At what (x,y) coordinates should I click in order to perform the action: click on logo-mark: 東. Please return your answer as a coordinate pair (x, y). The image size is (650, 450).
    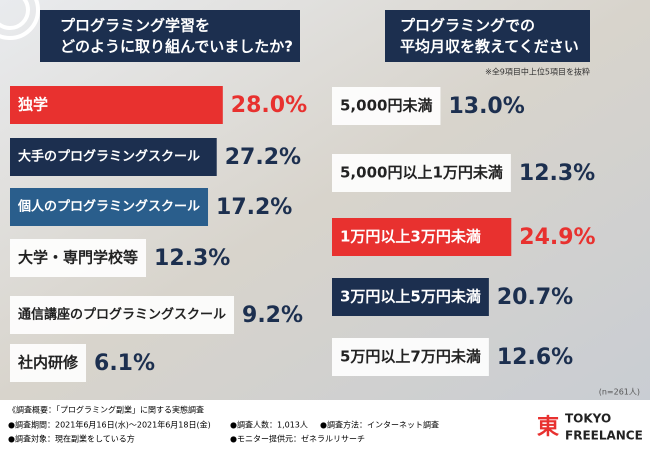
    Looking at the image, I should click on (548, 427).